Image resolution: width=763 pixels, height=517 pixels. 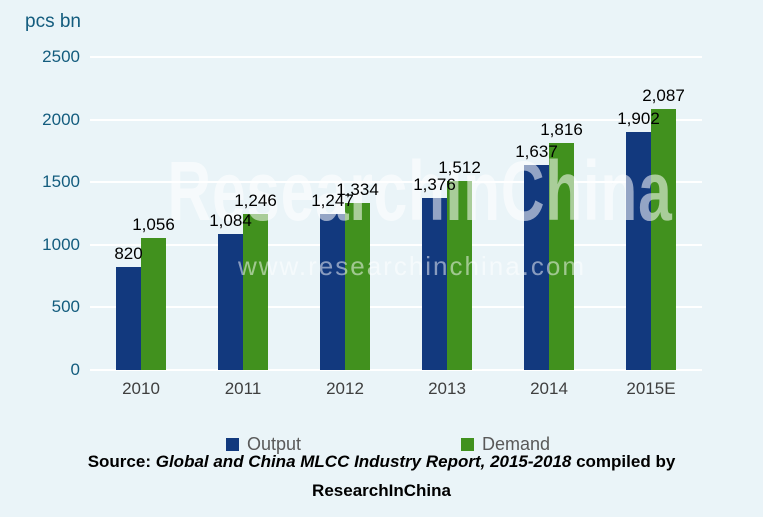 I want to click on x-tick-2013: 2013, so click(x=447, y=388).